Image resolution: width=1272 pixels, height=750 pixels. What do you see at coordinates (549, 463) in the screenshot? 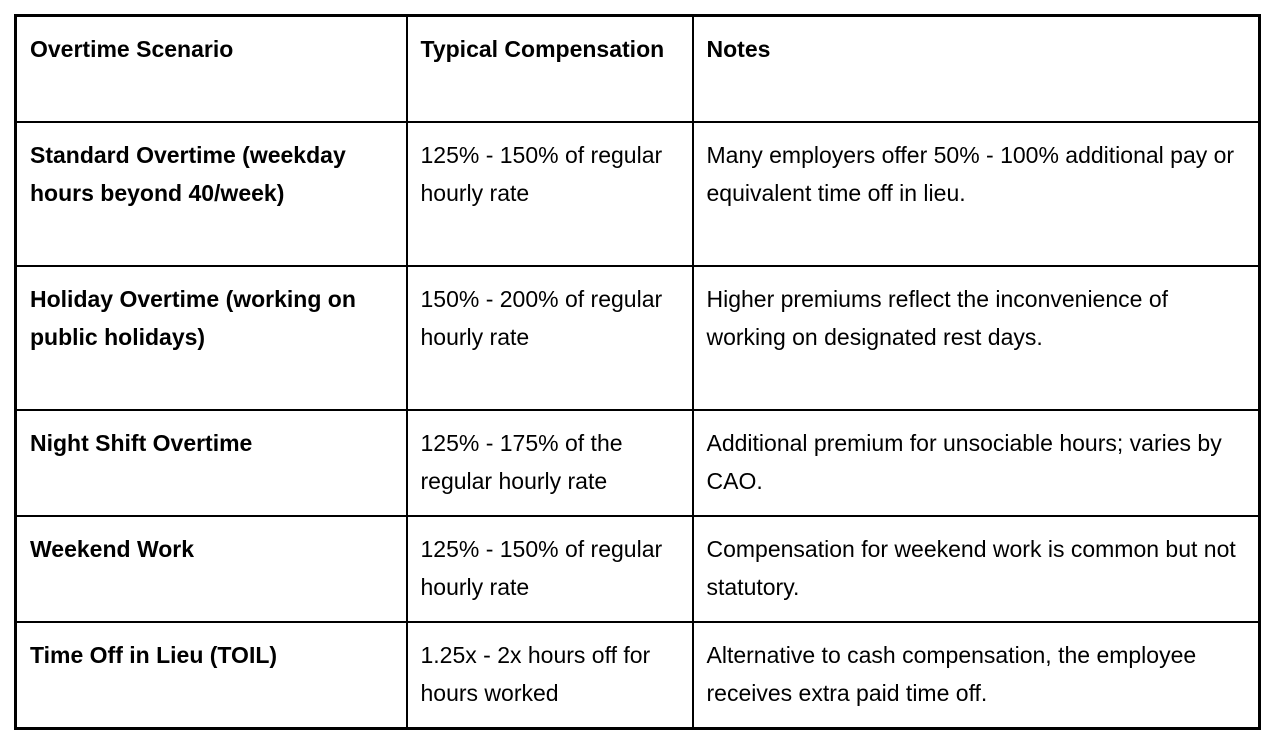
I see `compensation-cell: 125% - 175% of the regular hourly rate` at bounding box center [549, 463].